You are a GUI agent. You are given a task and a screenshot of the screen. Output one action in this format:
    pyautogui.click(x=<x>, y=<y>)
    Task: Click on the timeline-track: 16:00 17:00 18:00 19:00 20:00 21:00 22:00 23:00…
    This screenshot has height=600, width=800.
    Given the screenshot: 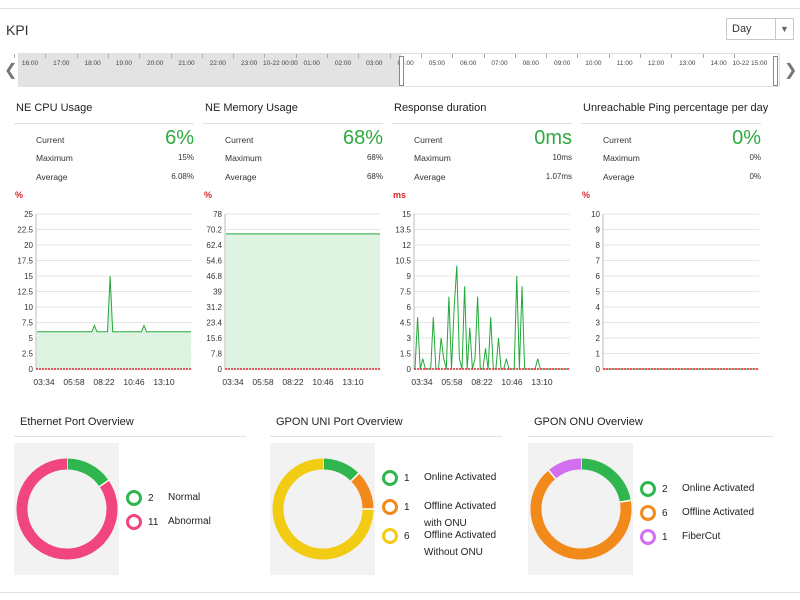 What is the action you would take?
    pyautogui.click(x=397, y=70)
    